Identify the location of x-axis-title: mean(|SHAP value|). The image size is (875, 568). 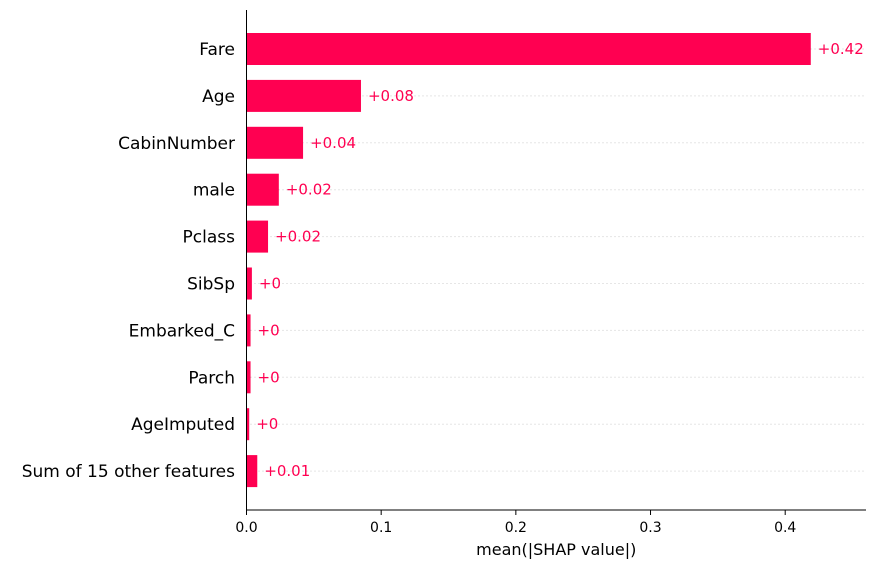
(556, 549).